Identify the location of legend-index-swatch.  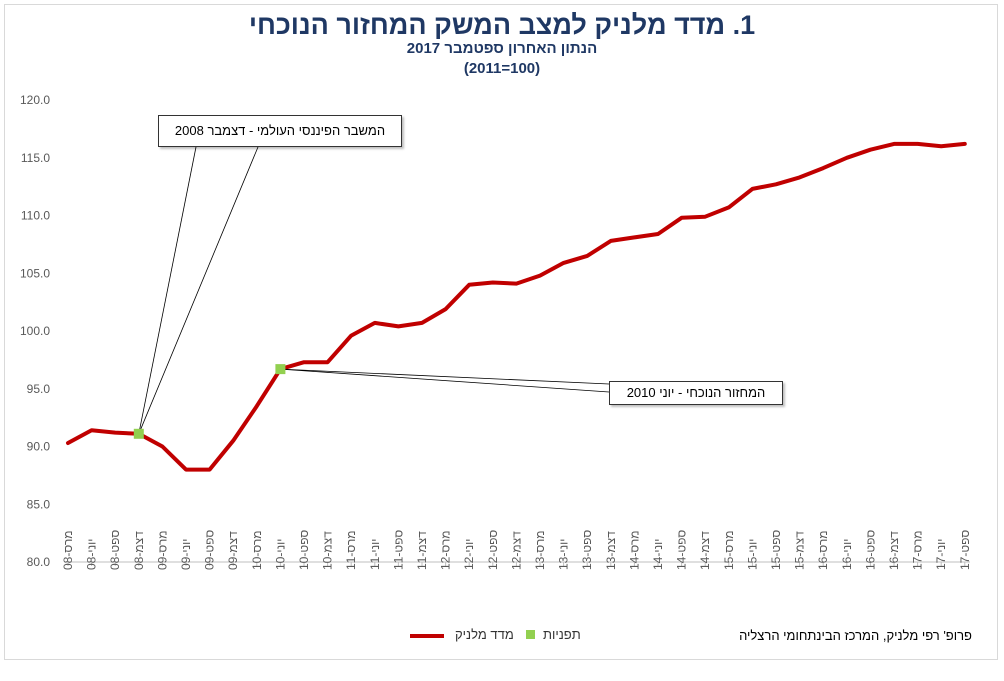
(427, 636).